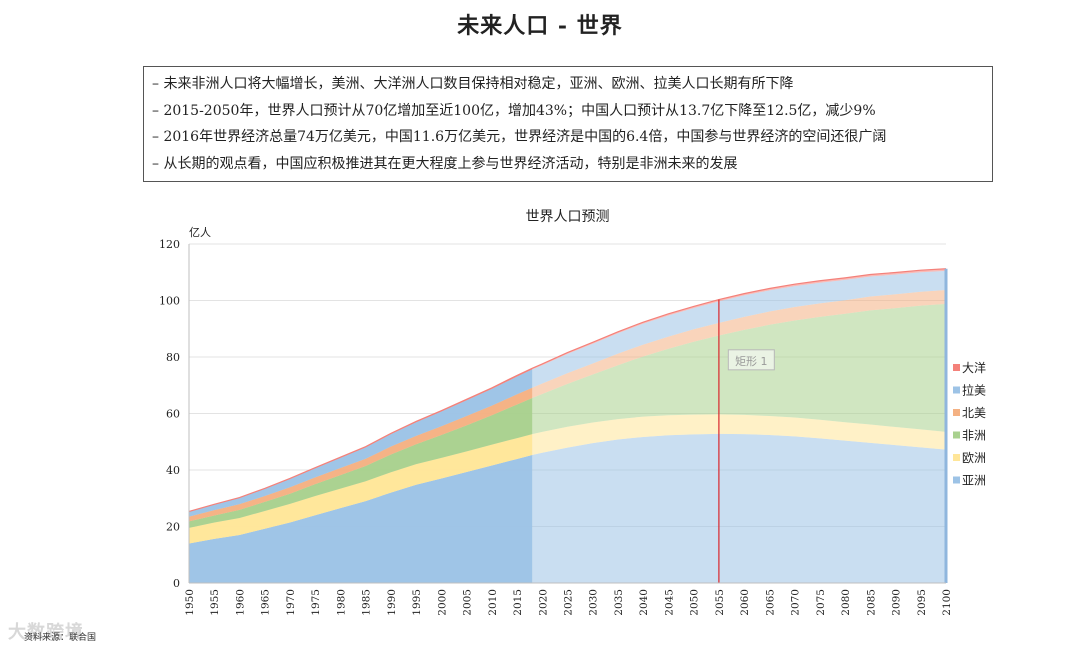 The width and height of the screenshot is (1080, 651). I want to click on y-tick-label: 20, so click(173, 527).